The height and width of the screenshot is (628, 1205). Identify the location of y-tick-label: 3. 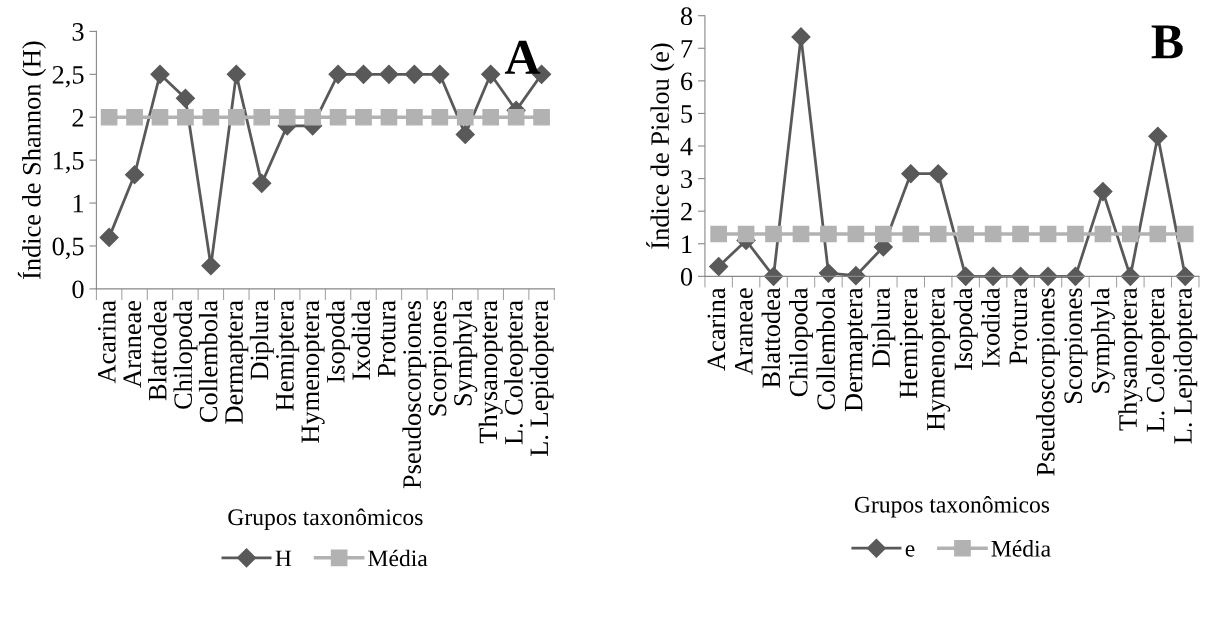
(78, 32).